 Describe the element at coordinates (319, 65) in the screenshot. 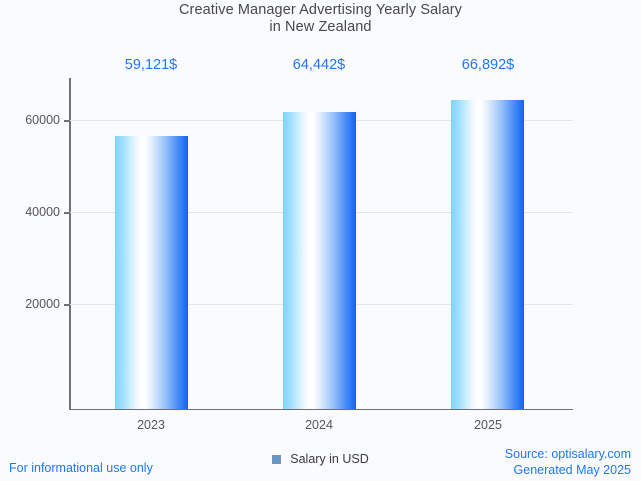

I see `value-label-2024: 64,442$` at that location.